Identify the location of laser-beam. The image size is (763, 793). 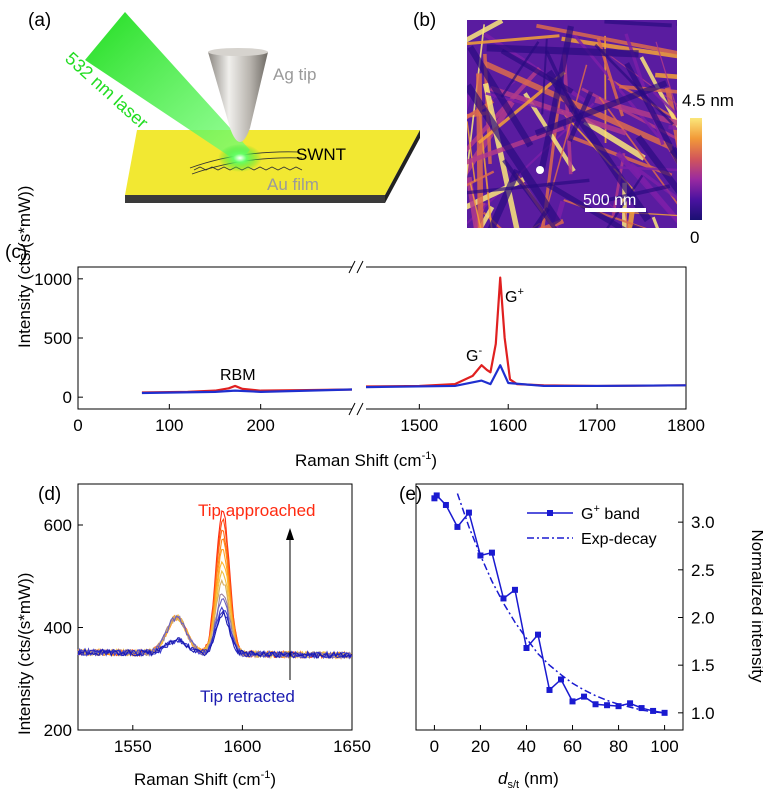
(167, 87).